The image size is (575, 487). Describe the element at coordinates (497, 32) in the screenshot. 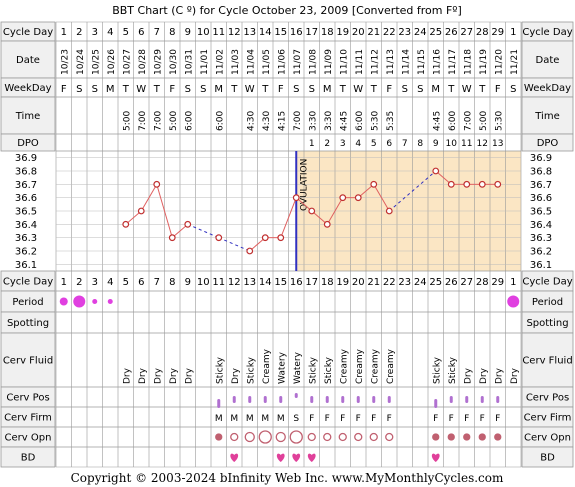

I see `cycle-day-cell: 29` at that location.